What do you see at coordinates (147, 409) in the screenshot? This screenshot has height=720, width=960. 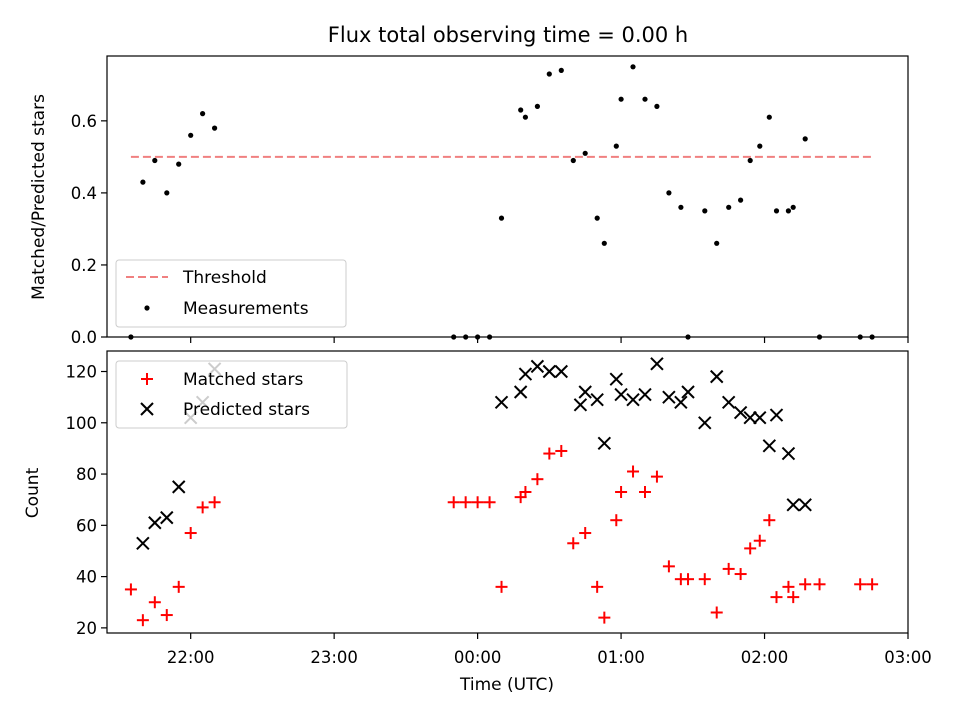 I see `legend-predicted-swatch` at bounding box center [147, 409].